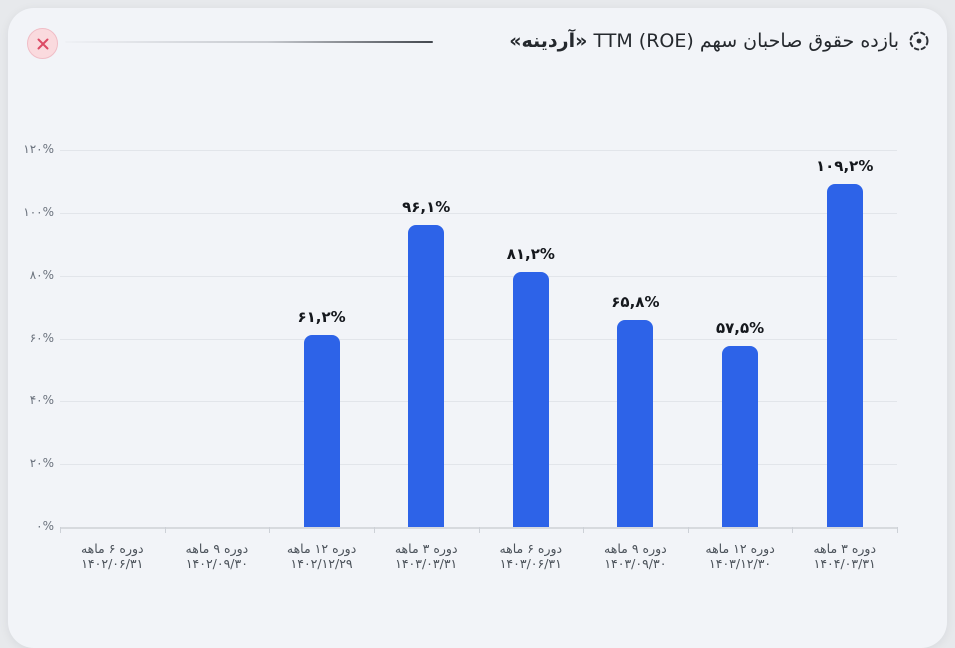  I want to click on x-axis-label-date: ۱۴۰۳/۰۹/۳۰, so click(635, 563).